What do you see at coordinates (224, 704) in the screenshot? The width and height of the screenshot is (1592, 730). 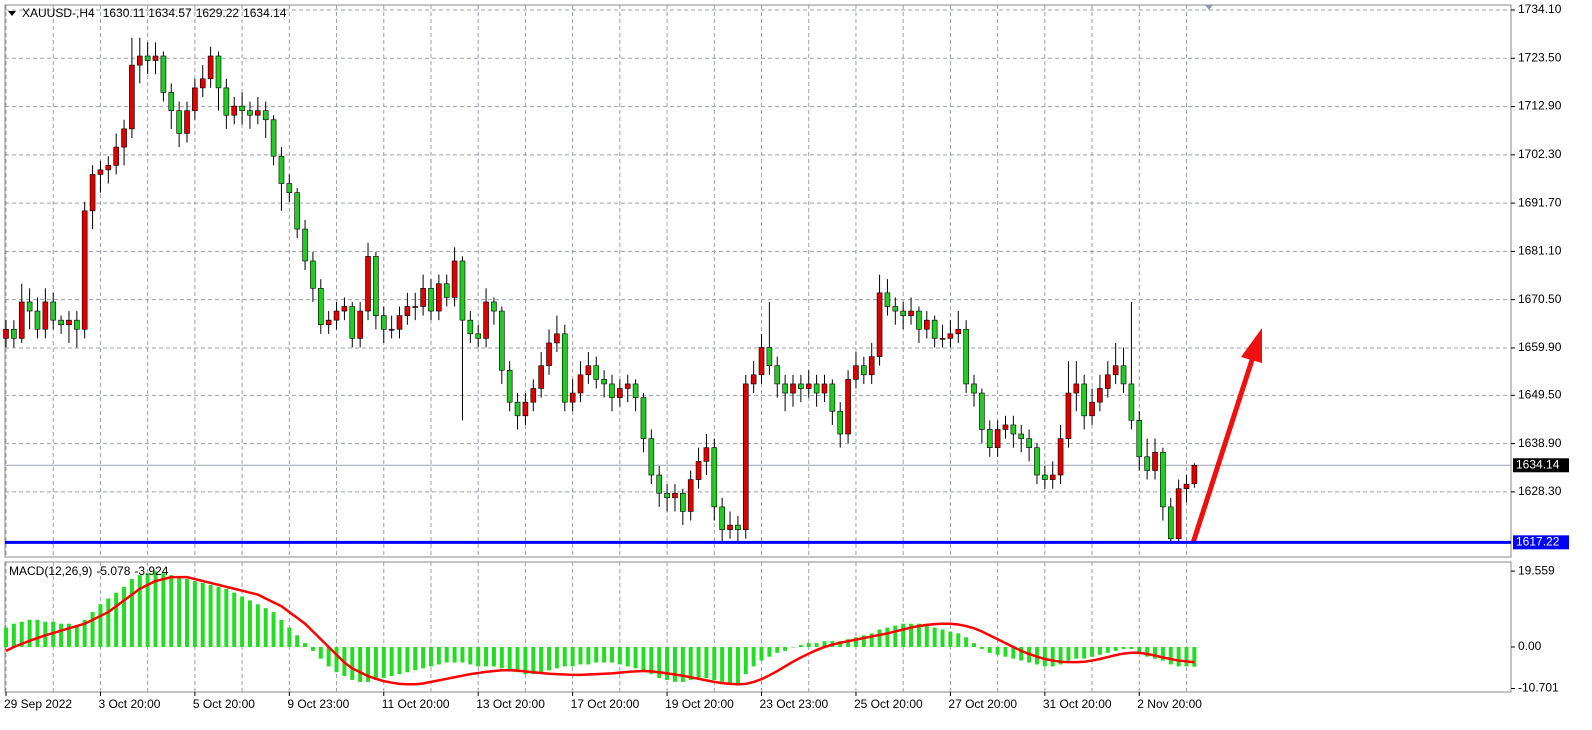 I see `x-tick-label: 5 Oct 20:00` at bounding box center [224, 704].